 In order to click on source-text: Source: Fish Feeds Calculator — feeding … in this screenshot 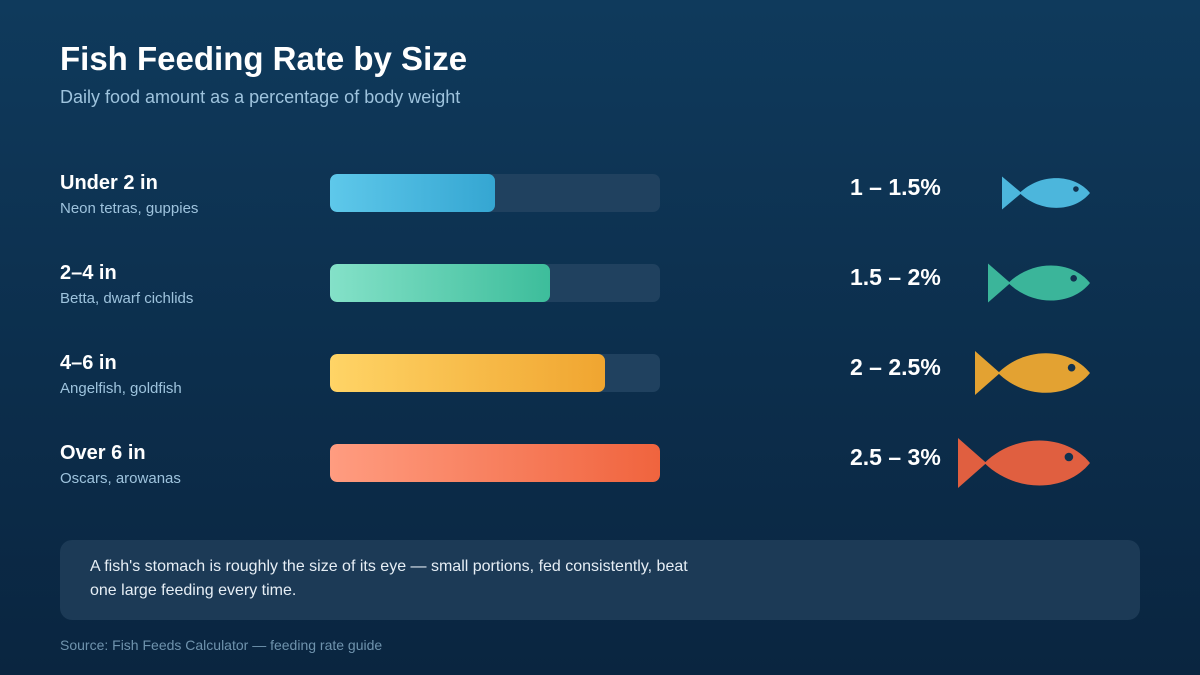, I will do `click(221, 645)`.